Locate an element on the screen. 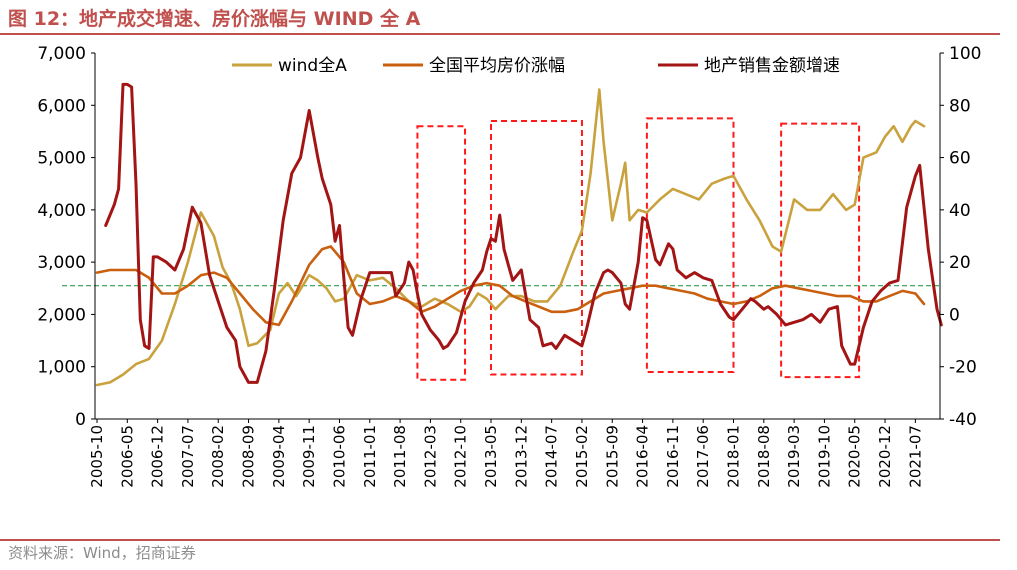 This screenshot has height=570, width=1017. right-tick-label: -20 is located at coordinates (963, 368).